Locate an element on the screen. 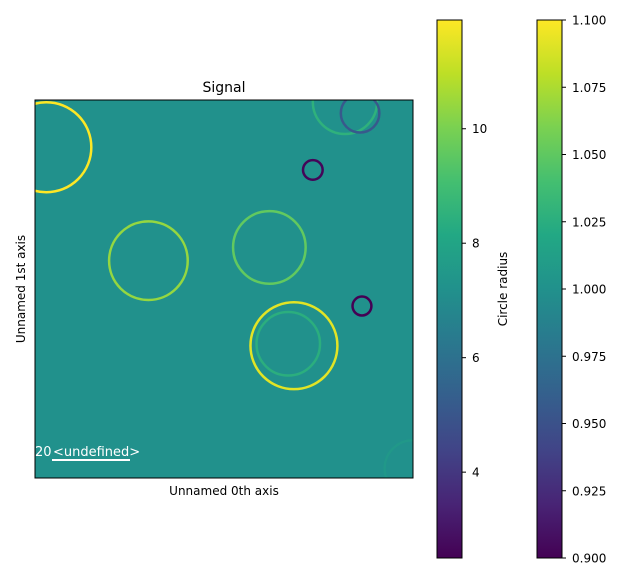 This screenshot has width=640, height=585. colorbar-tick-label: 1.000 is located at coordinates (589, 290).